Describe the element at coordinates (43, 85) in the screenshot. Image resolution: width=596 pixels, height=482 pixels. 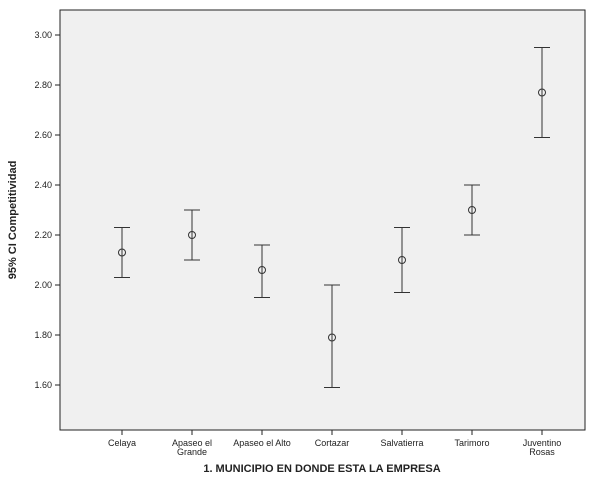
I see `y-tick-label: 2.80` at that location.